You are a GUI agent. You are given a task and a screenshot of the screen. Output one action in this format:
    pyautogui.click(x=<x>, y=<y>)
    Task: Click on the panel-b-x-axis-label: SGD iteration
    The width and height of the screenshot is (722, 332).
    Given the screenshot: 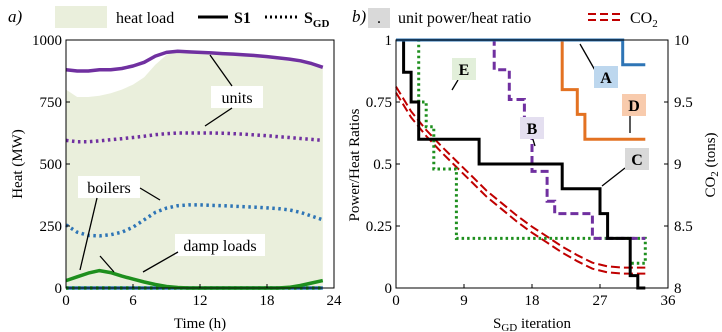 What is the action you would take?
    pyautogui.click(x=532, y=324)
    